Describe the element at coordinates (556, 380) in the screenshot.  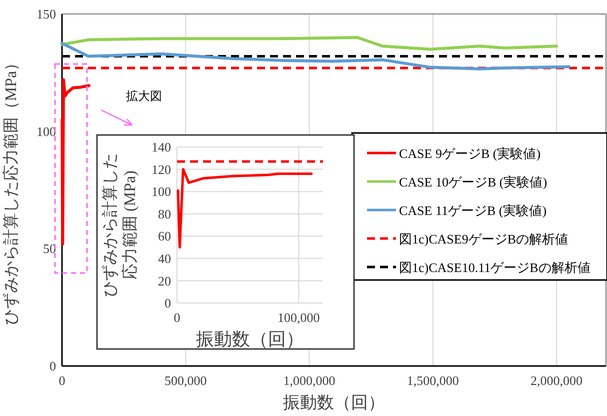
I see `x-tick-label: 2,000,000` at that location.